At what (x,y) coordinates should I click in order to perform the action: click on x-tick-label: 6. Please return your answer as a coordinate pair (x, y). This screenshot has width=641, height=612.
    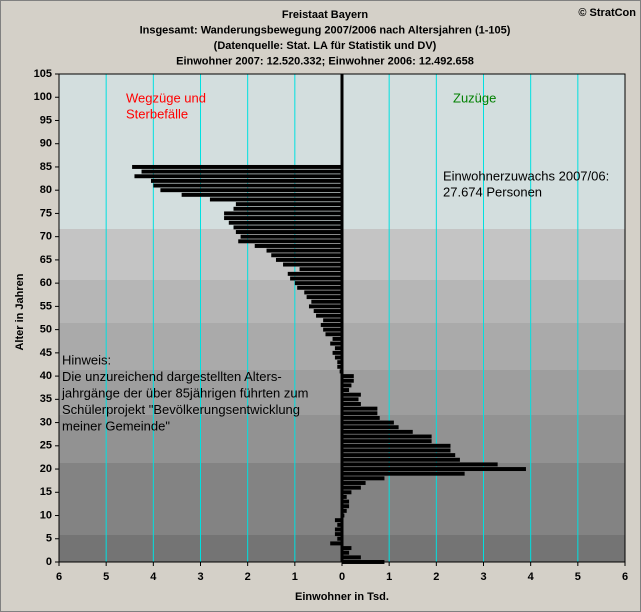
    Looking at the image, I should click on (625, 577).